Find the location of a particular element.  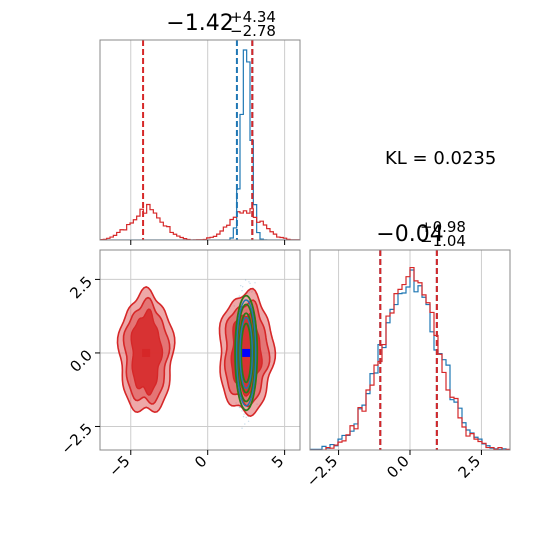

x-marginal-title-value: −1.42 is located at coordinates (199, 23).